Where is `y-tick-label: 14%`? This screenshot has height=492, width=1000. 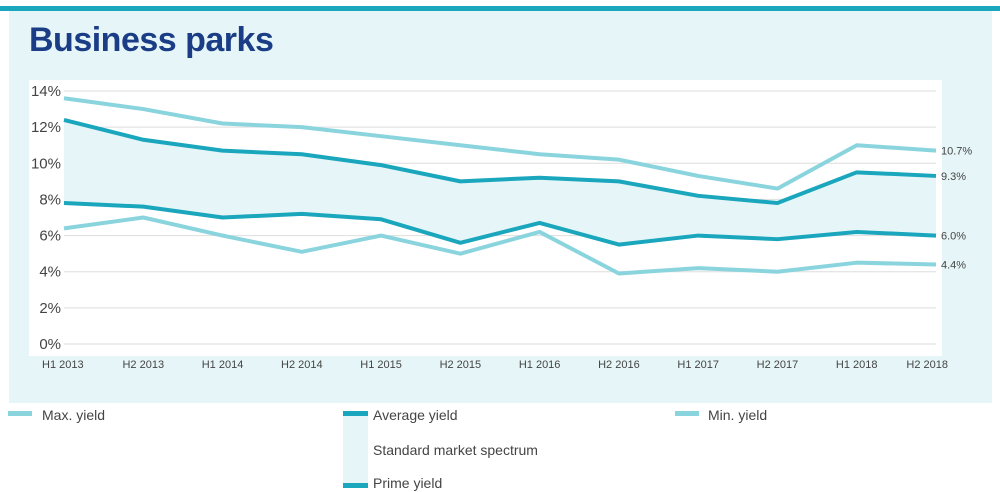
y-tick-label: 14% is located at coordinates (46, 91).